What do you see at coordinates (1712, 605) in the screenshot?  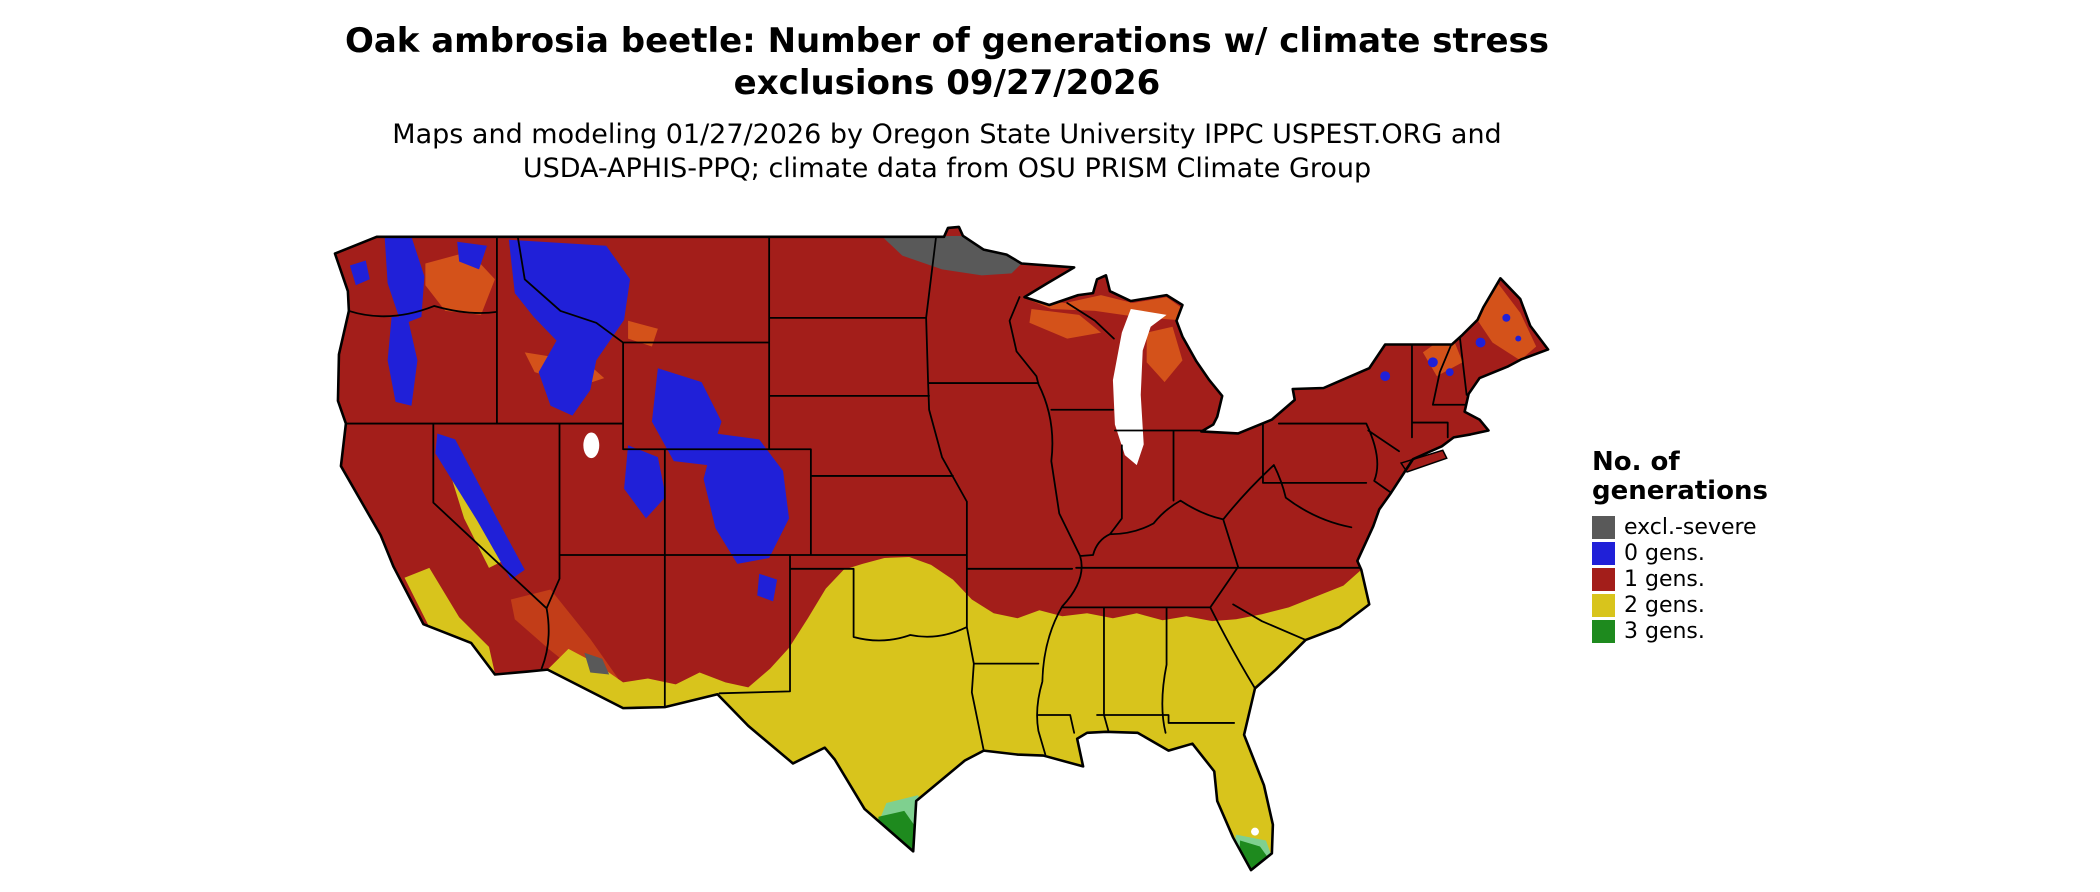 I see `legend-item-2-gens: 2 gens.` at bounding box center [1712, 605].